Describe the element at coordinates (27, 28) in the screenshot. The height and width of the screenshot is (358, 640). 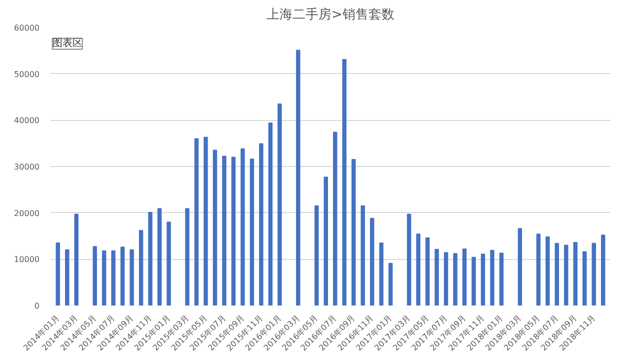
I see `y-tick-label: 60000` at that location.